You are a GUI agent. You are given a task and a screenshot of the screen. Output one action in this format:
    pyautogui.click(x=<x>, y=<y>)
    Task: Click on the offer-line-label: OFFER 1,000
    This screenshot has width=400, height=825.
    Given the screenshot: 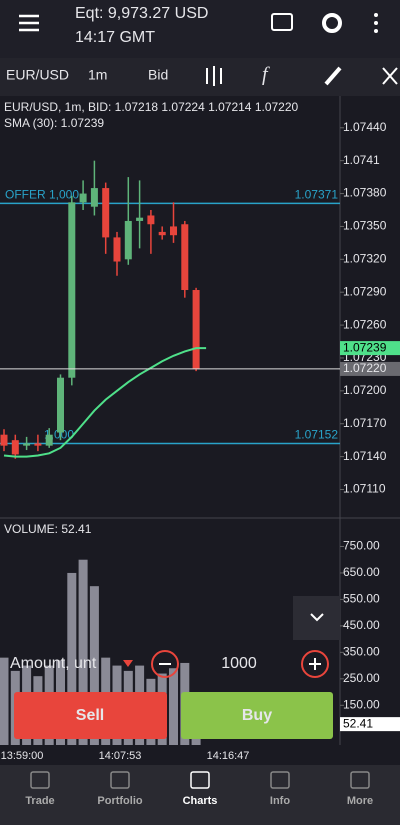 What is the action you would take?
    pyautogui.click(x=42, y=195)
    